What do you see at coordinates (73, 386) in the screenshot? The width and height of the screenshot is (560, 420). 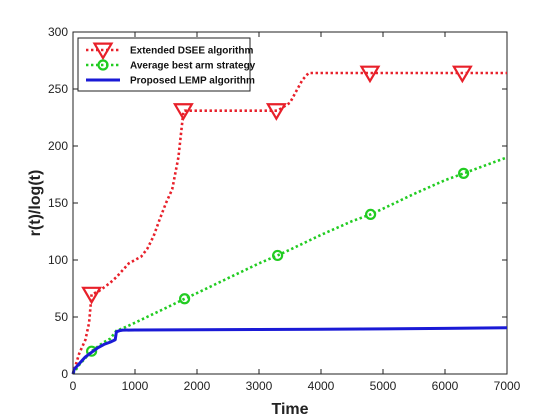 I see `x-tick-label: 0` at bounding box center [73, 386].